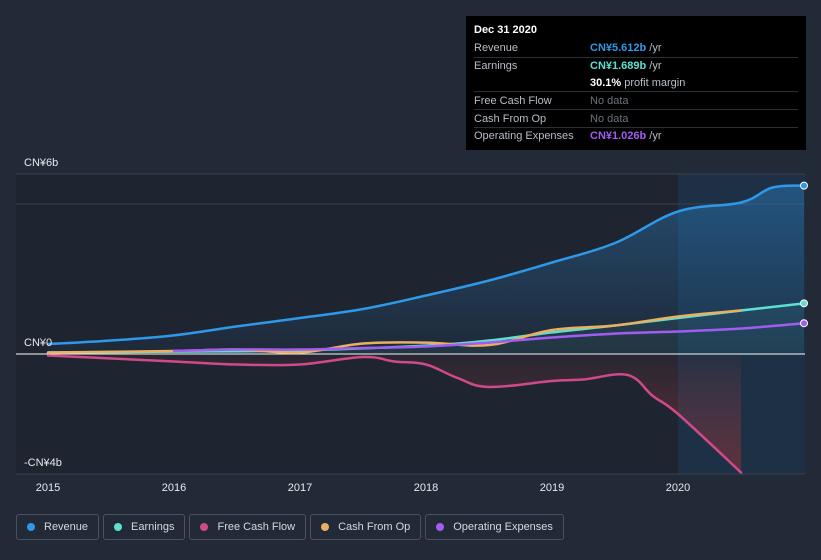  I want to click on tooltip-value: CN¥5.612b, so click(618, 48).